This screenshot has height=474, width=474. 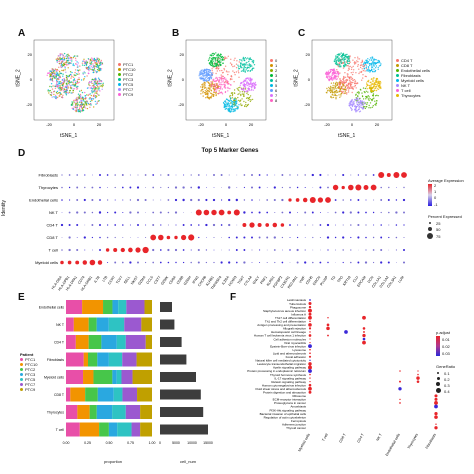 I want to click on padjust-tick-0: 0.01, so click(x=446, y=339).